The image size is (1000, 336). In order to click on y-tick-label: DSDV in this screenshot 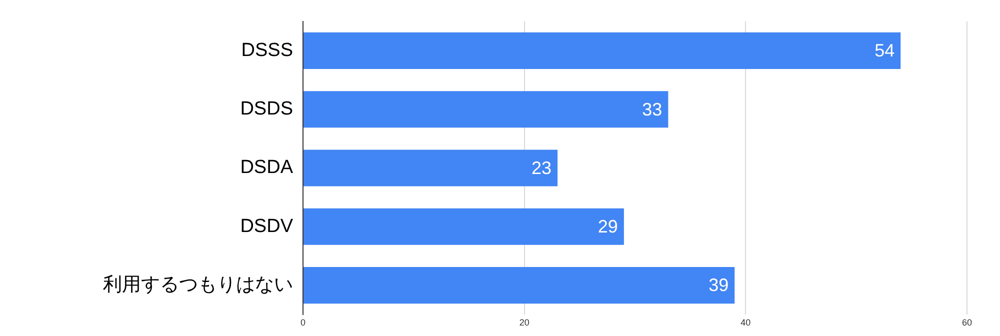, I will do `click(267, 226)`.